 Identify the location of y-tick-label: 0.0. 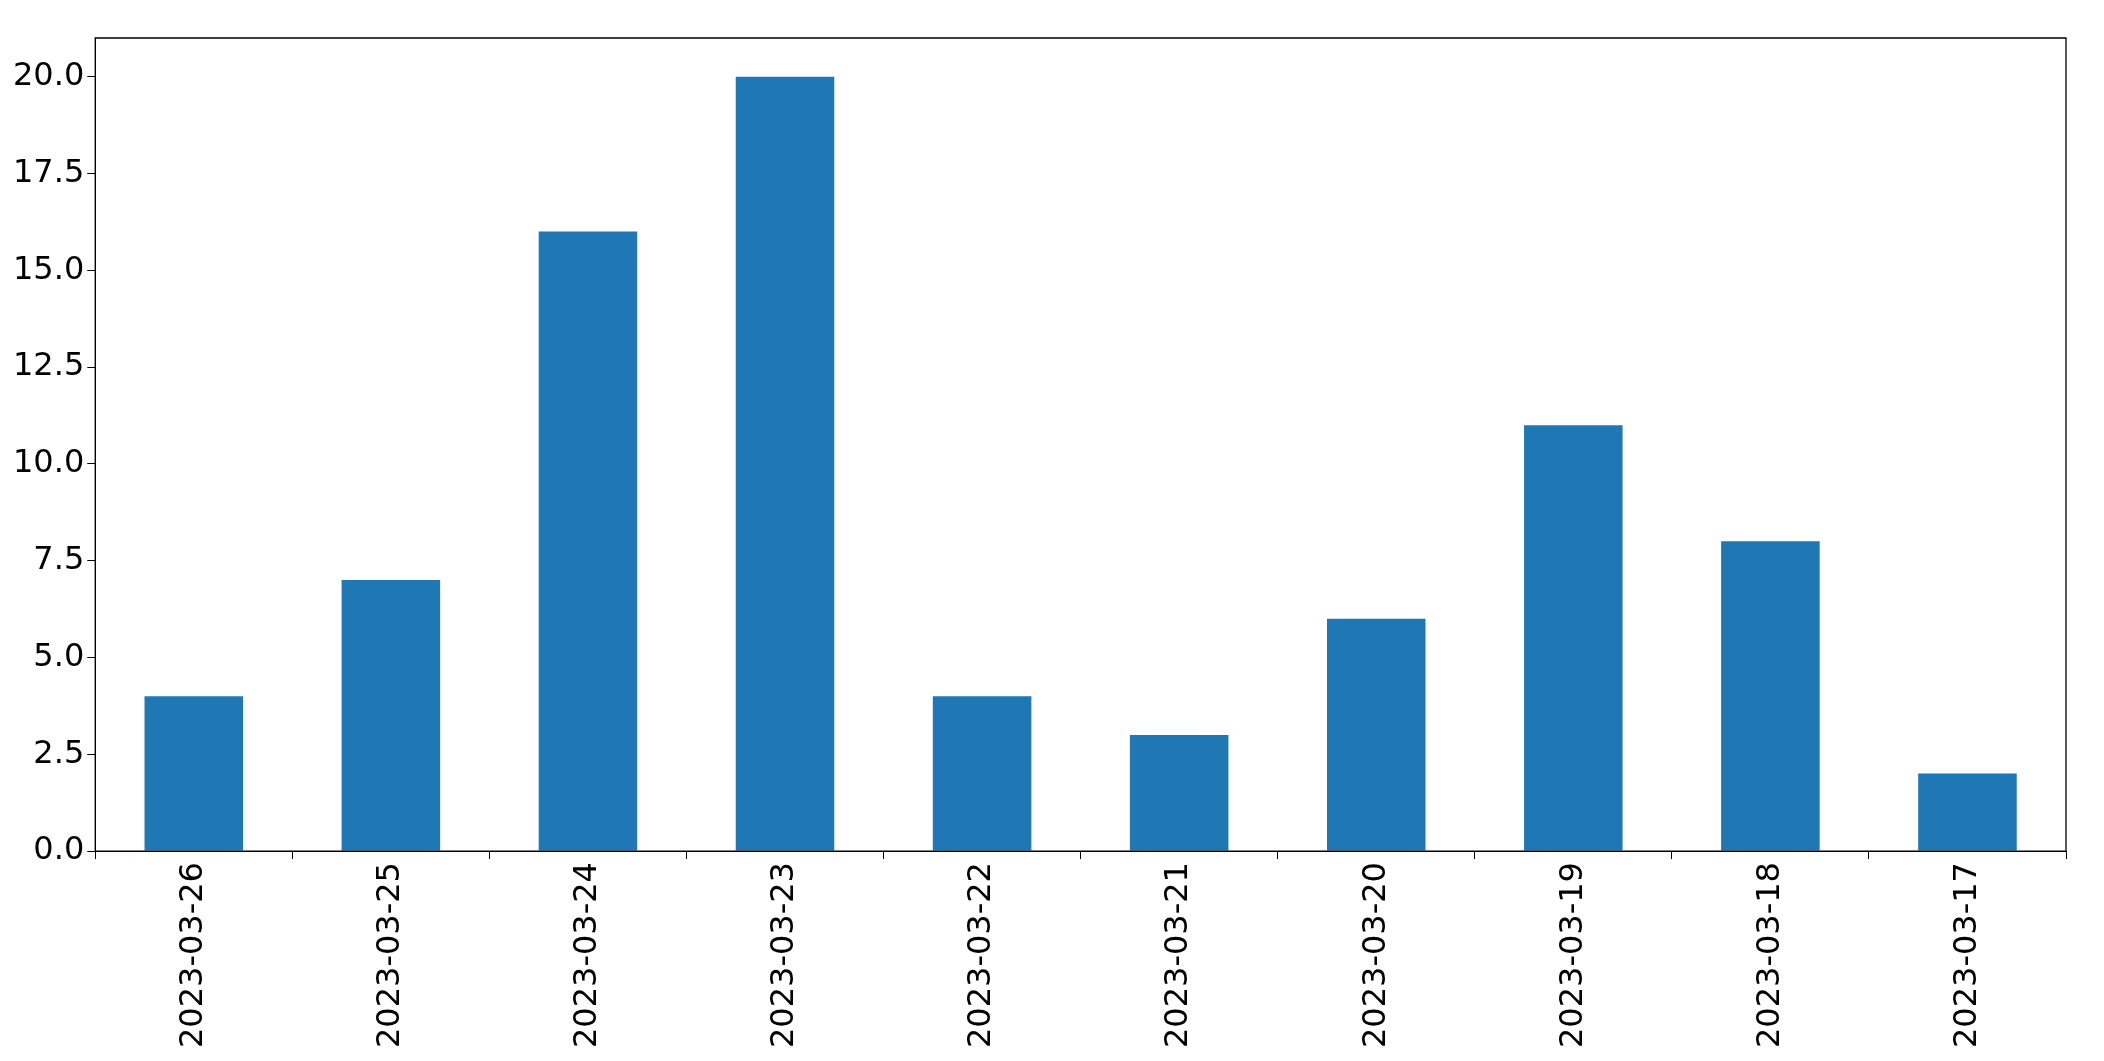
(59, 848).